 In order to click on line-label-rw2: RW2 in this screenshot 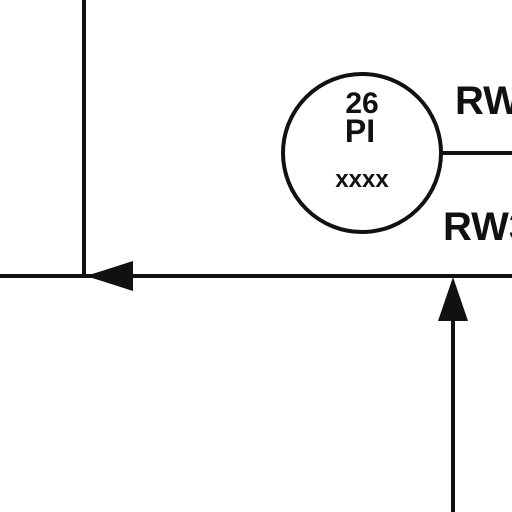, I will do `click(483, 101)`.